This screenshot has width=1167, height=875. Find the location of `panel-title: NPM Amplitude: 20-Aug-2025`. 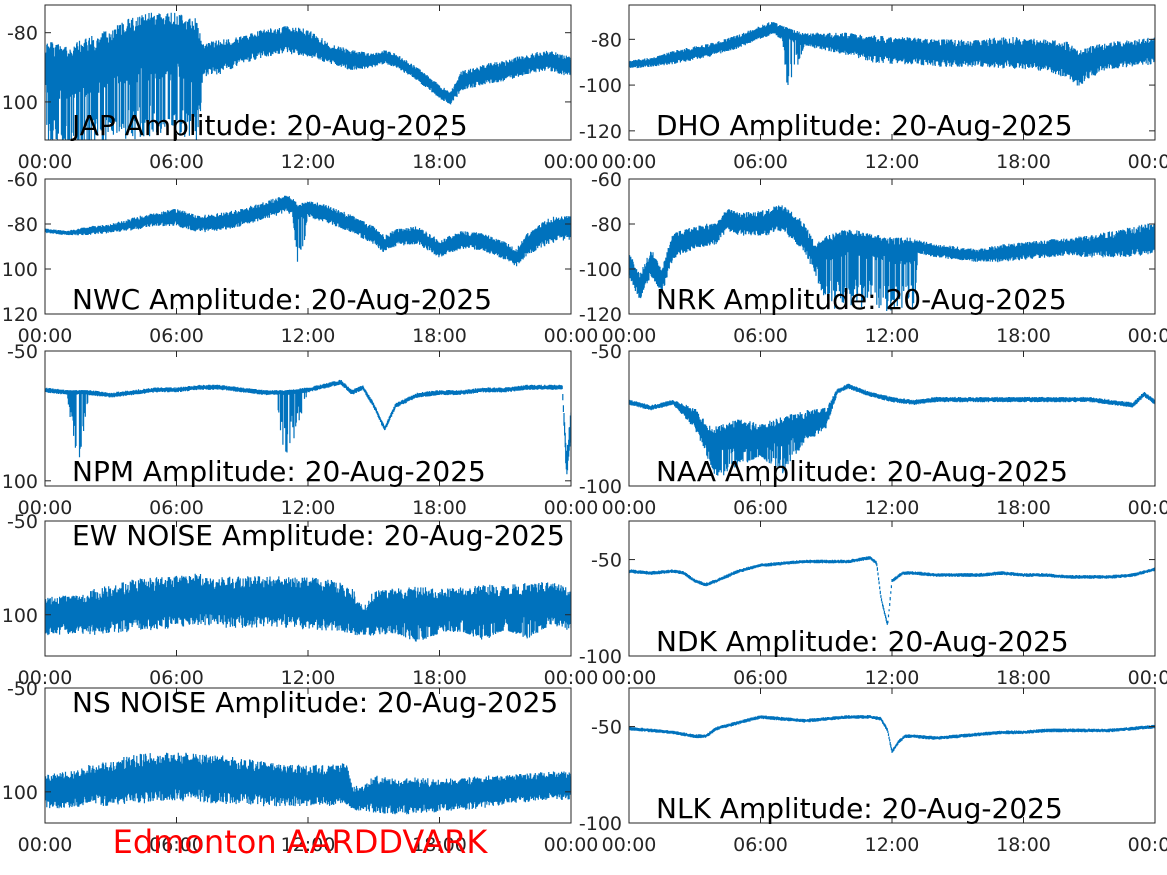

panel-title: NPM Amplitude: 20-Aug-2025 is located at coordinates (279, 471).